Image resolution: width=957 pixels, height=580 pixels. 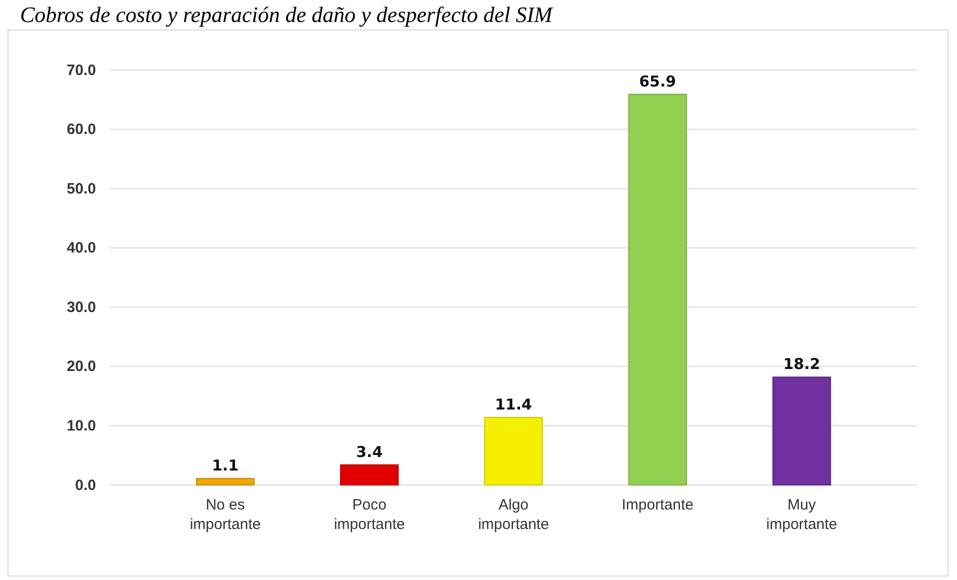 I want to click on x-tick-label: Importante, so click(x=658, y=505).